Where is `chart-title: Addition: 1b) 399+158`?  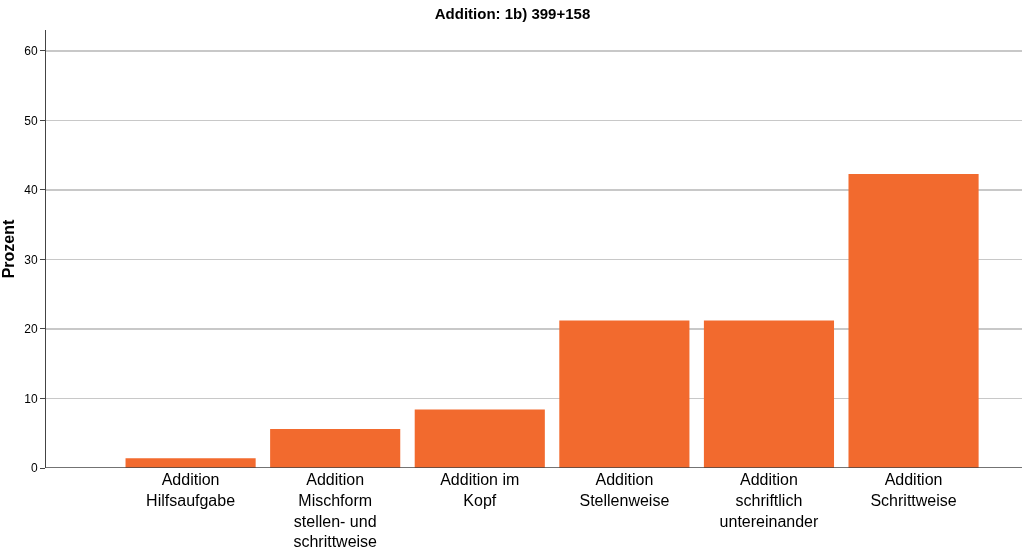 chart-title: Addition: 1b) 399+158 is located at coordinates (512, 13).